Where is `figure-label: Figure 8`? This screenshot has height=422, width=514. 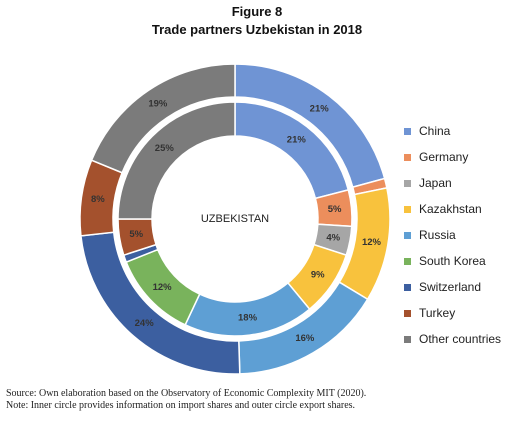
figure-label: Figure 8 is located at coordinates (257, 11).